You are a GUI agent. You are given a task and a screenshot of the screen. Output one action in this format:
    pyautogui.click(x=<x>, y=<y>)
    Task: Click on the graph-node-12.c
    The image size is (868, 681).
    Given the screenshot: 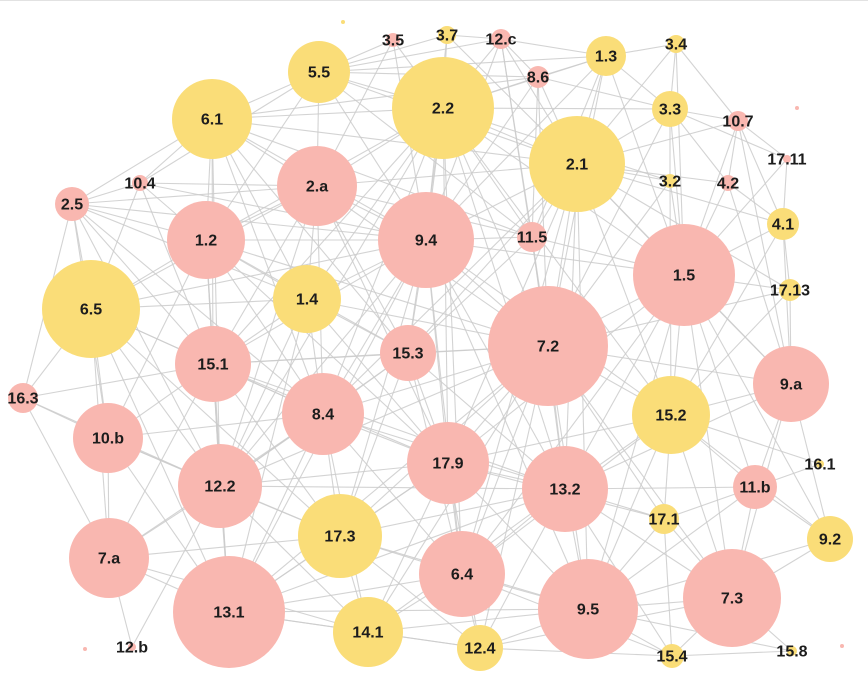 What is the action you would take?
    pyautogui.click(x=501, y=39)
    